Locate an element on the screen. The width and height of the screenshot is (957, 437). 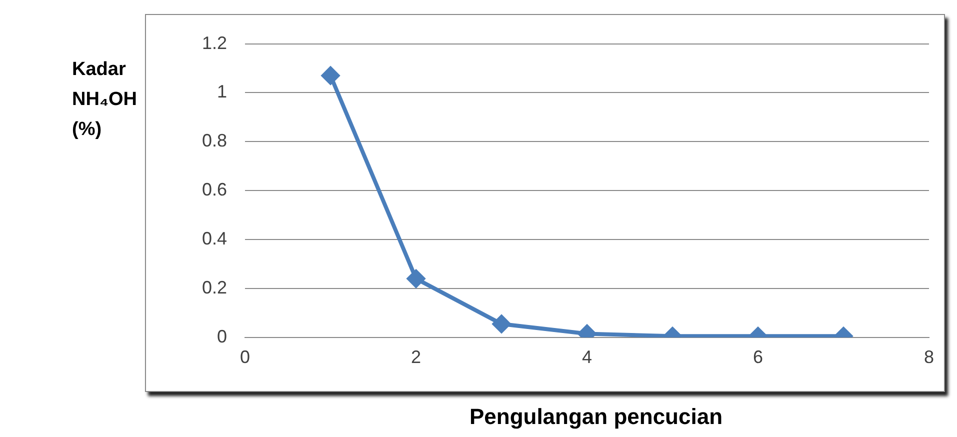
y-tick-label: 0 is located at coordinates (222, 336).